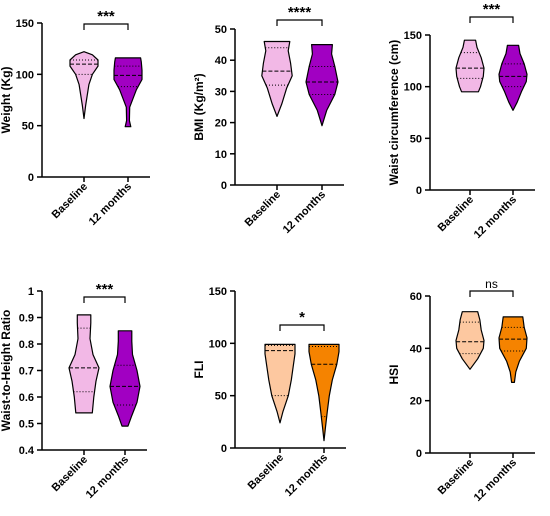  I want to click on y-tick-label: 30, so click(221, 92).